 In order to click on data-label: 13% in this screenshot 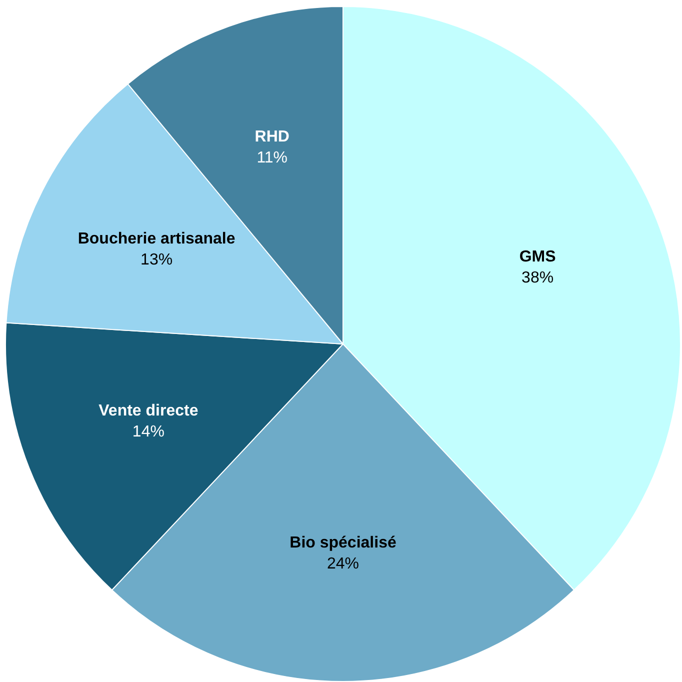, I will do `click(156, 259)`.